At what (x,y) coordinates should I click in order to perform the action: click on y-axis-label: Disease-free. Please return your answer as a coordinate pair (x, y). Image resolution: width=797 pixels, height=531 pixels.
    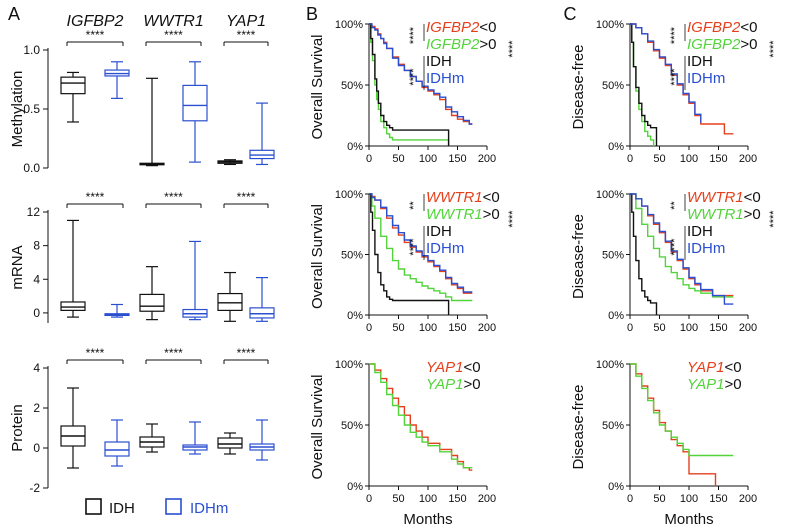
    Looking at the image, I should click on (578, 256).